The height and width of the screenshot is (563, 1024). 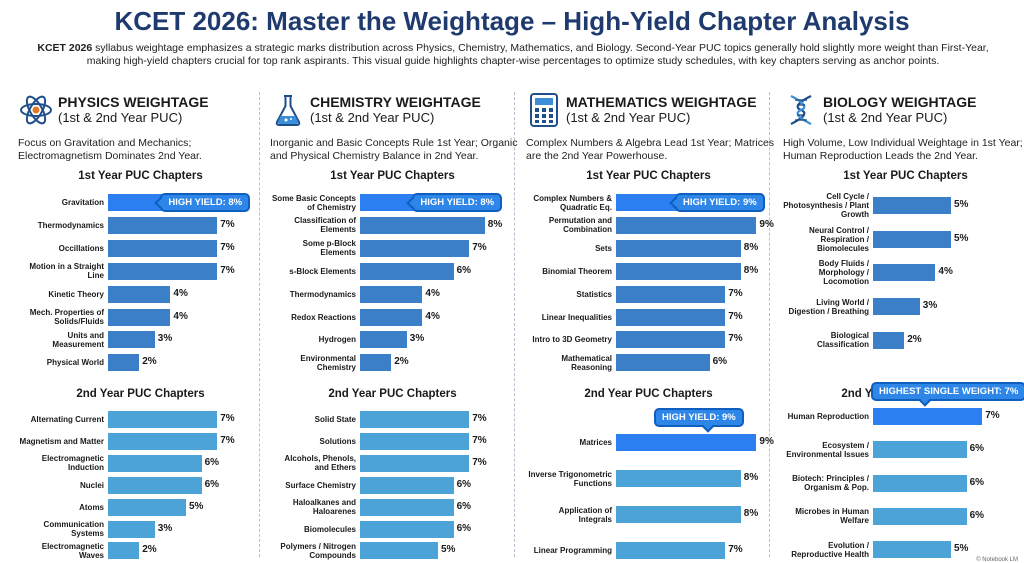 What do you see at coordinates (699, 420) in the screenshot?
I see `high-yield-badge: HIGH YIELD: 9%` at bounding box center [699, 420].